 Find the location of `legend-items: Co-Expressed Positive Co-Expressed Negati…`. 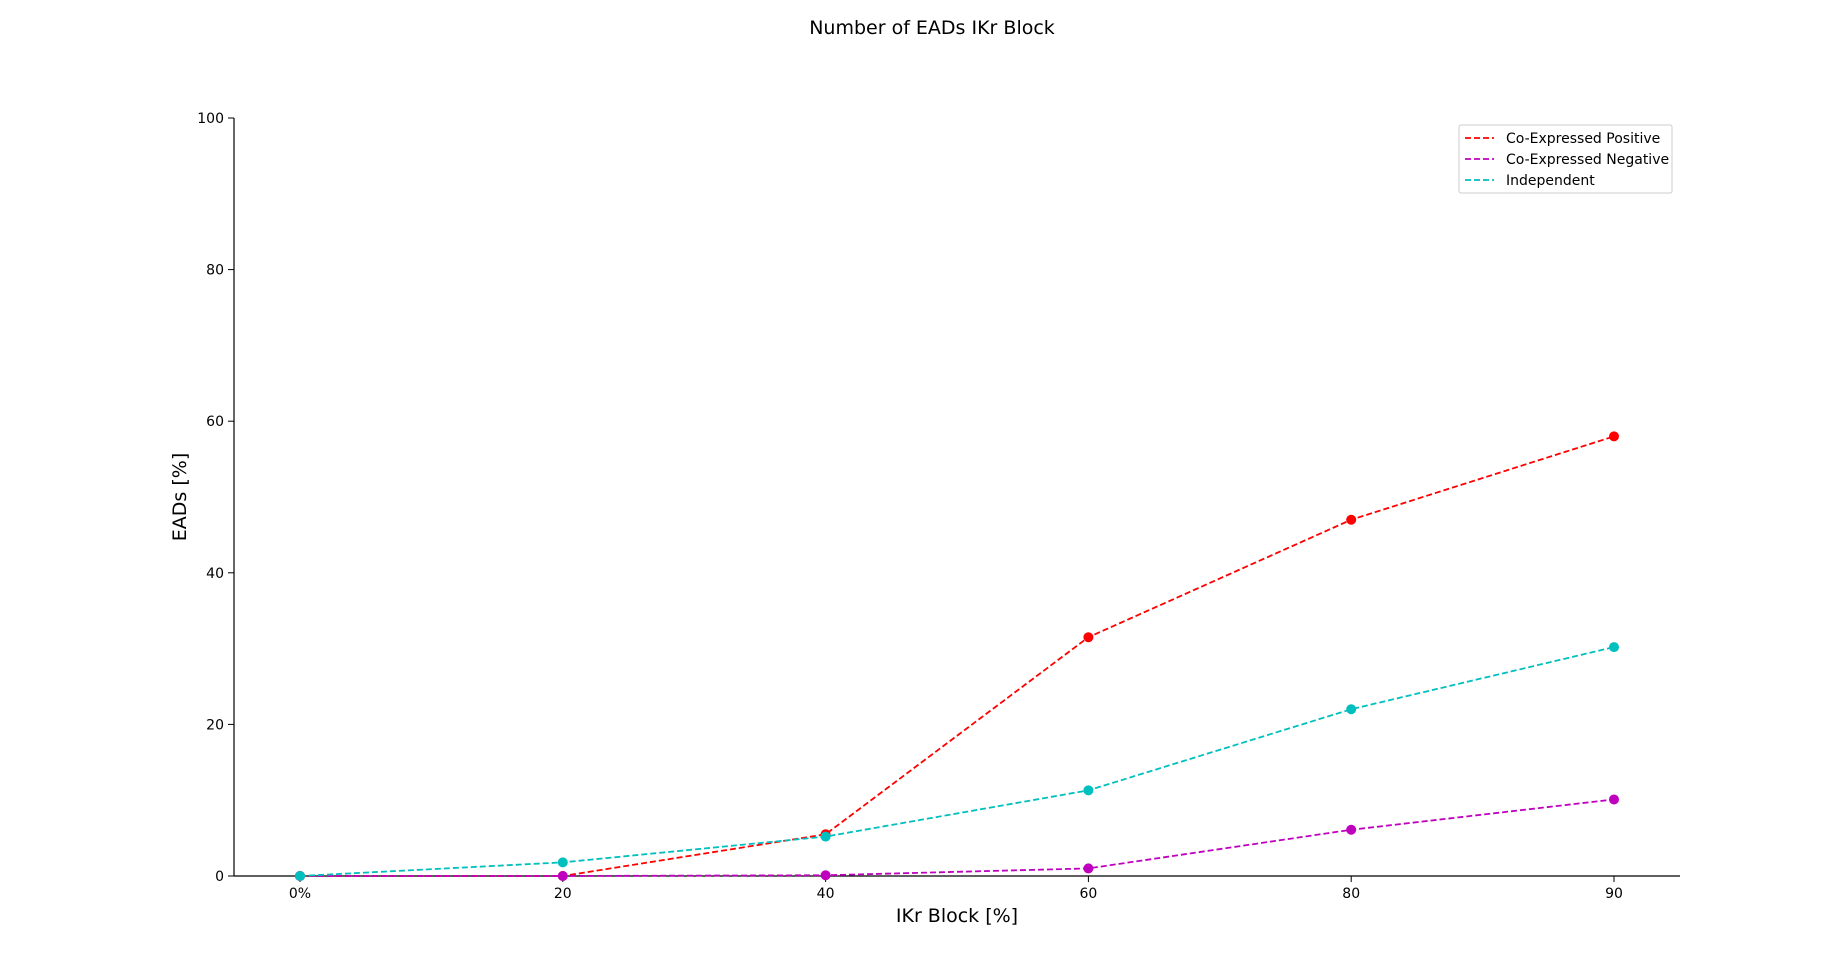

legend-items: Co-Expressed Positive Co-Expressed Negati… is located at coordinates (1567, 160).